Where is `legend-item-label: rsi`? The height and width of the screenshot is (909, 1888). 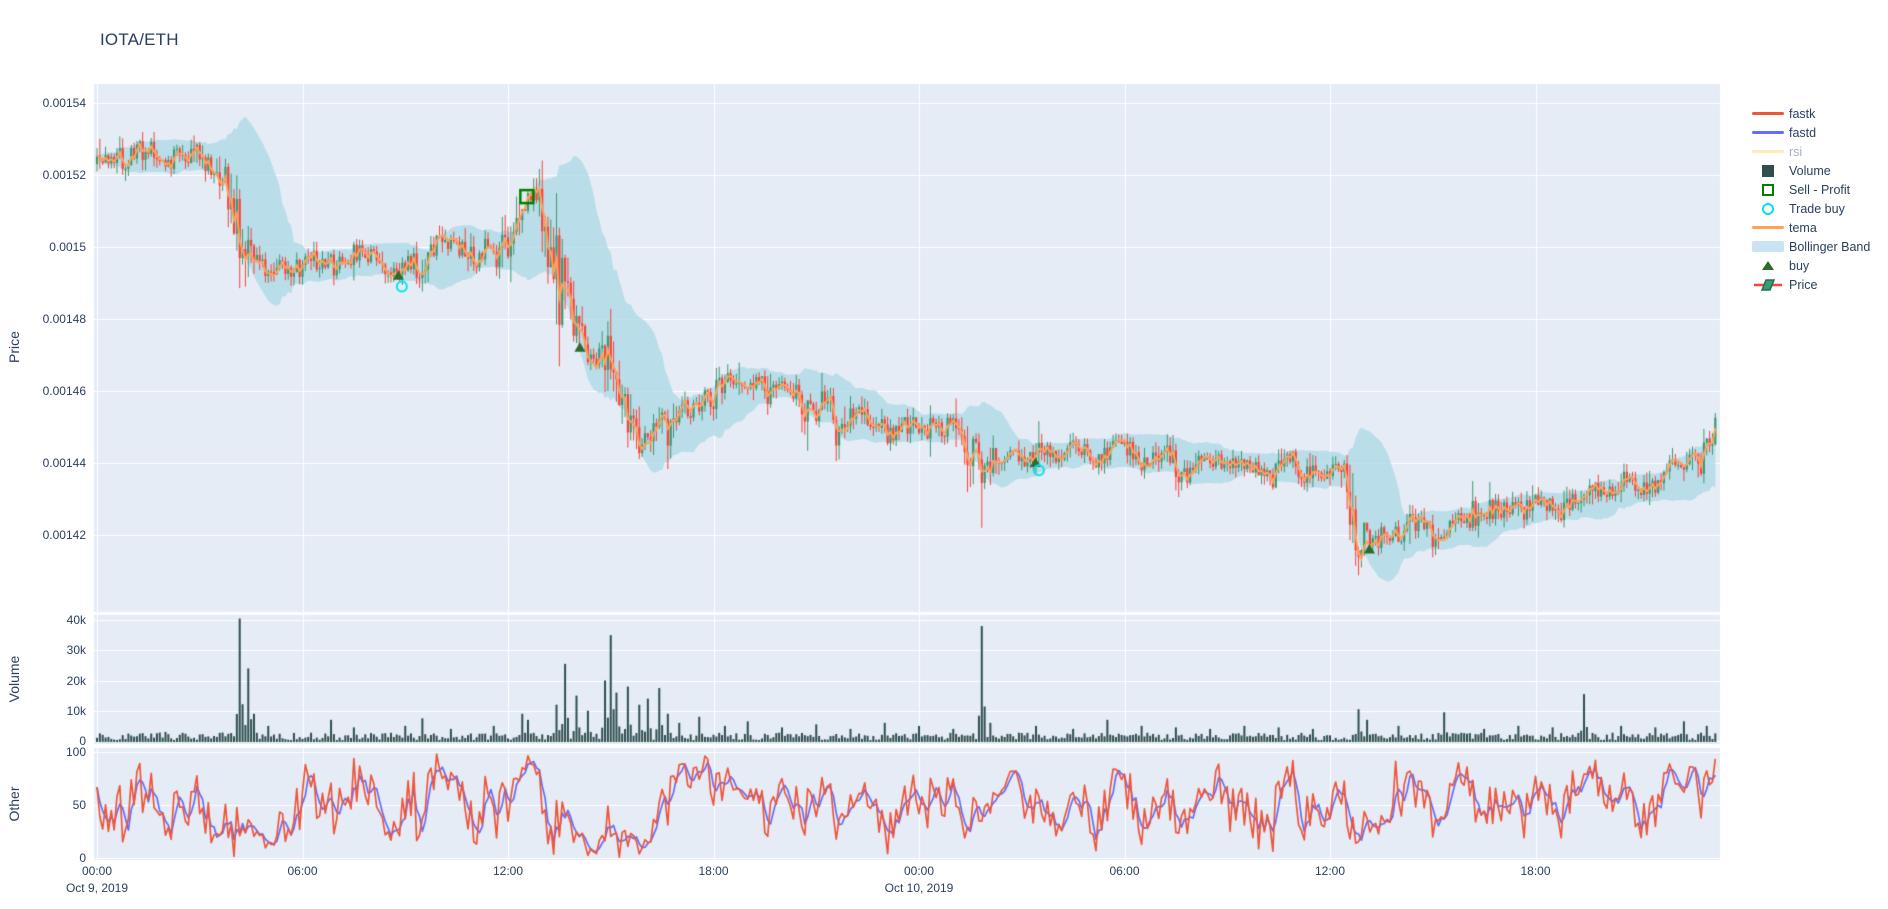 legend-item-label: rsi is located at coordinates (1796, 151).